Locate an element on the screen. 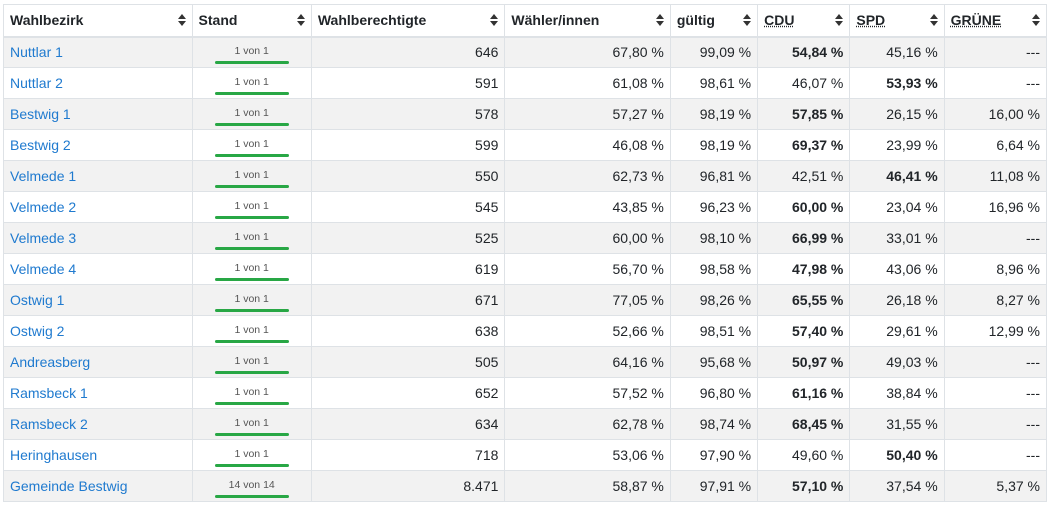 This screenshot has width=1048, height=510. column-header-label: CDU is located at coordinates (779, 20).